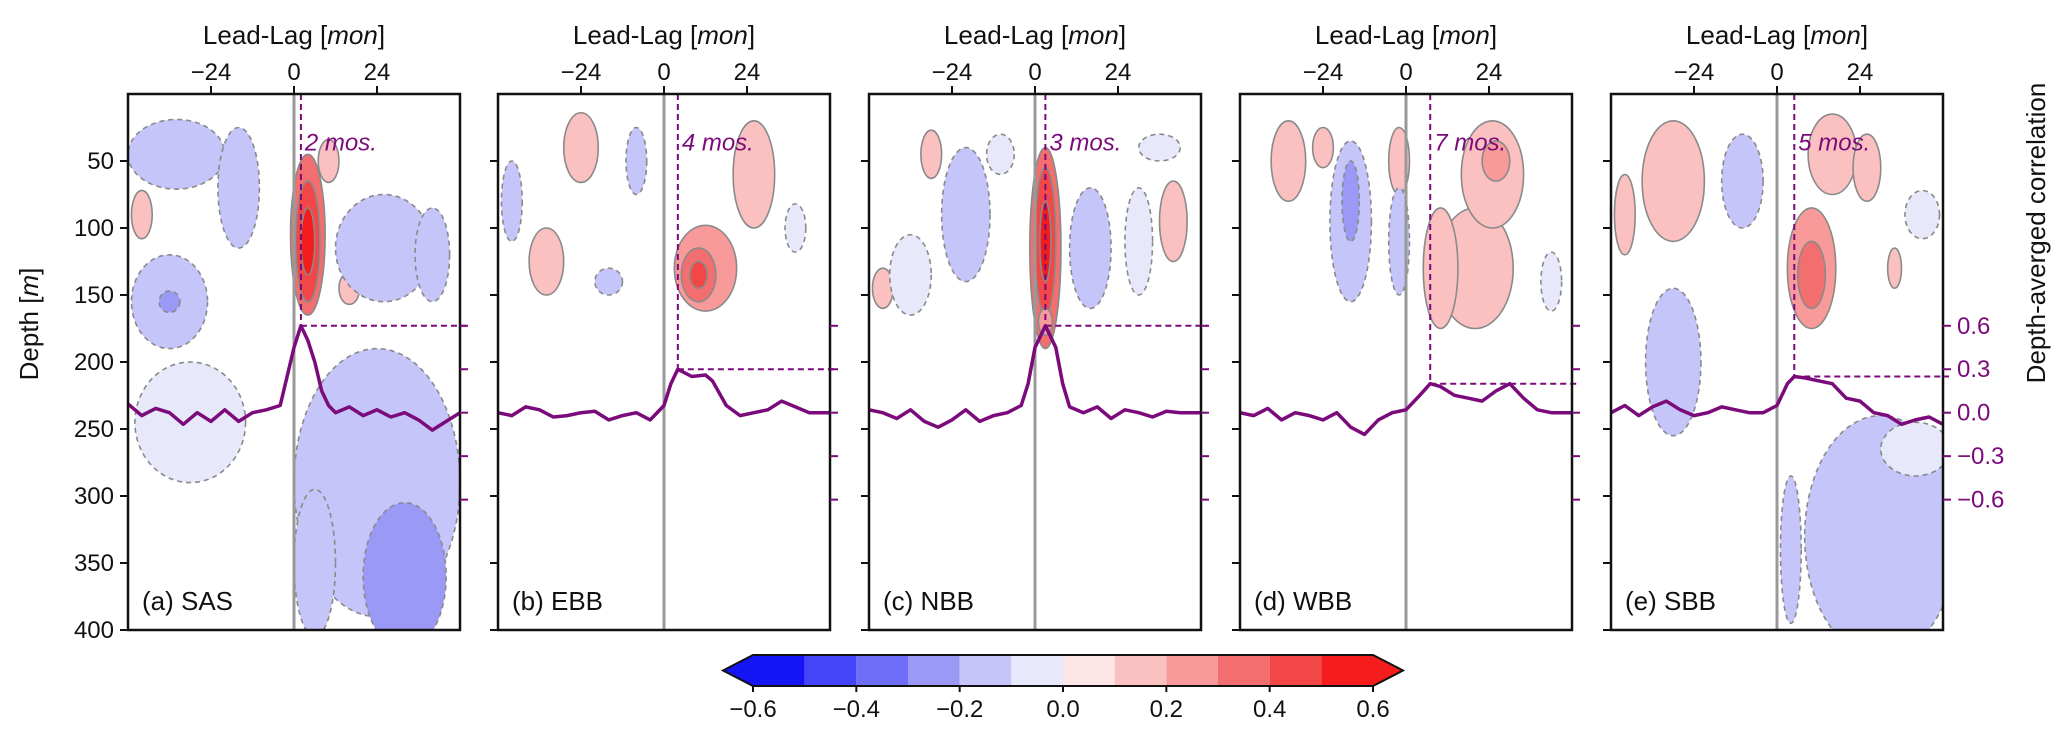  I want to click on y-tick-label: 150, so click(94, 295).